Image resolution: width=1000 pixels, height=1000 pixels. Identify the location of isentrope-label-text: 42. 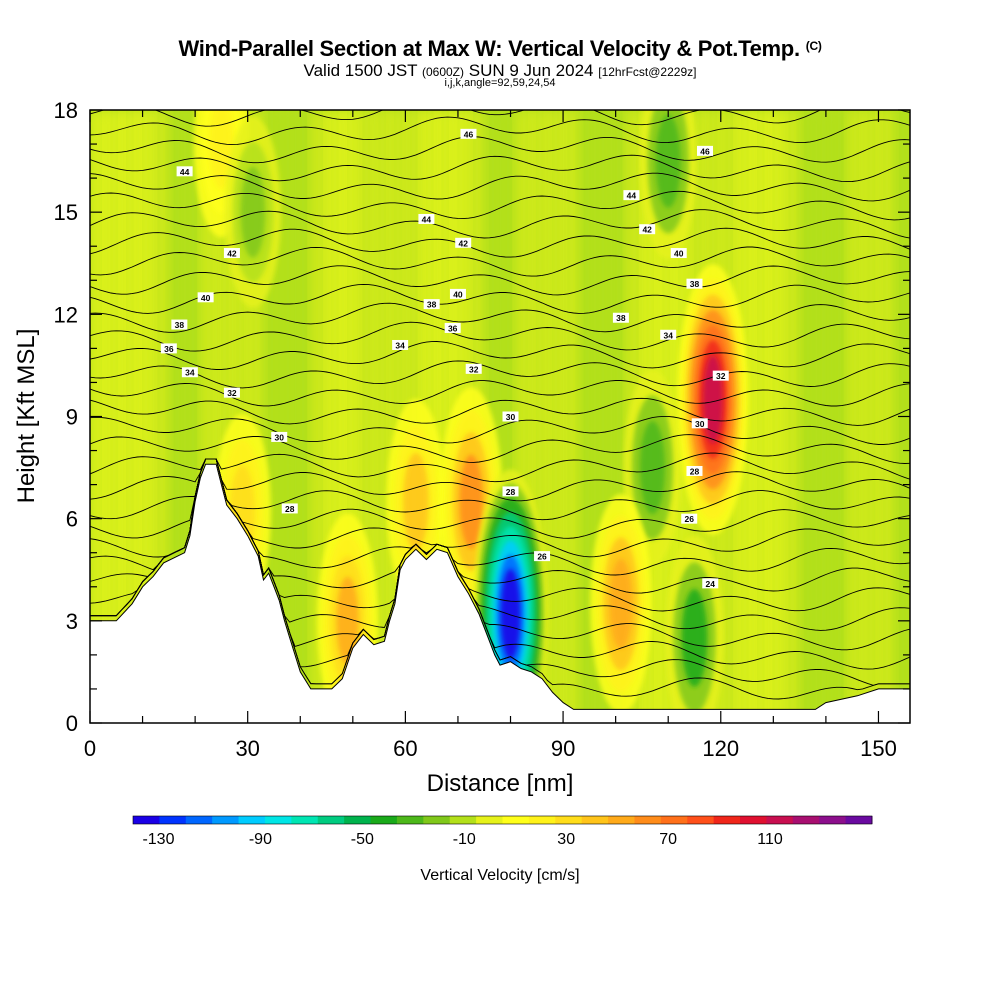
(647, 230).